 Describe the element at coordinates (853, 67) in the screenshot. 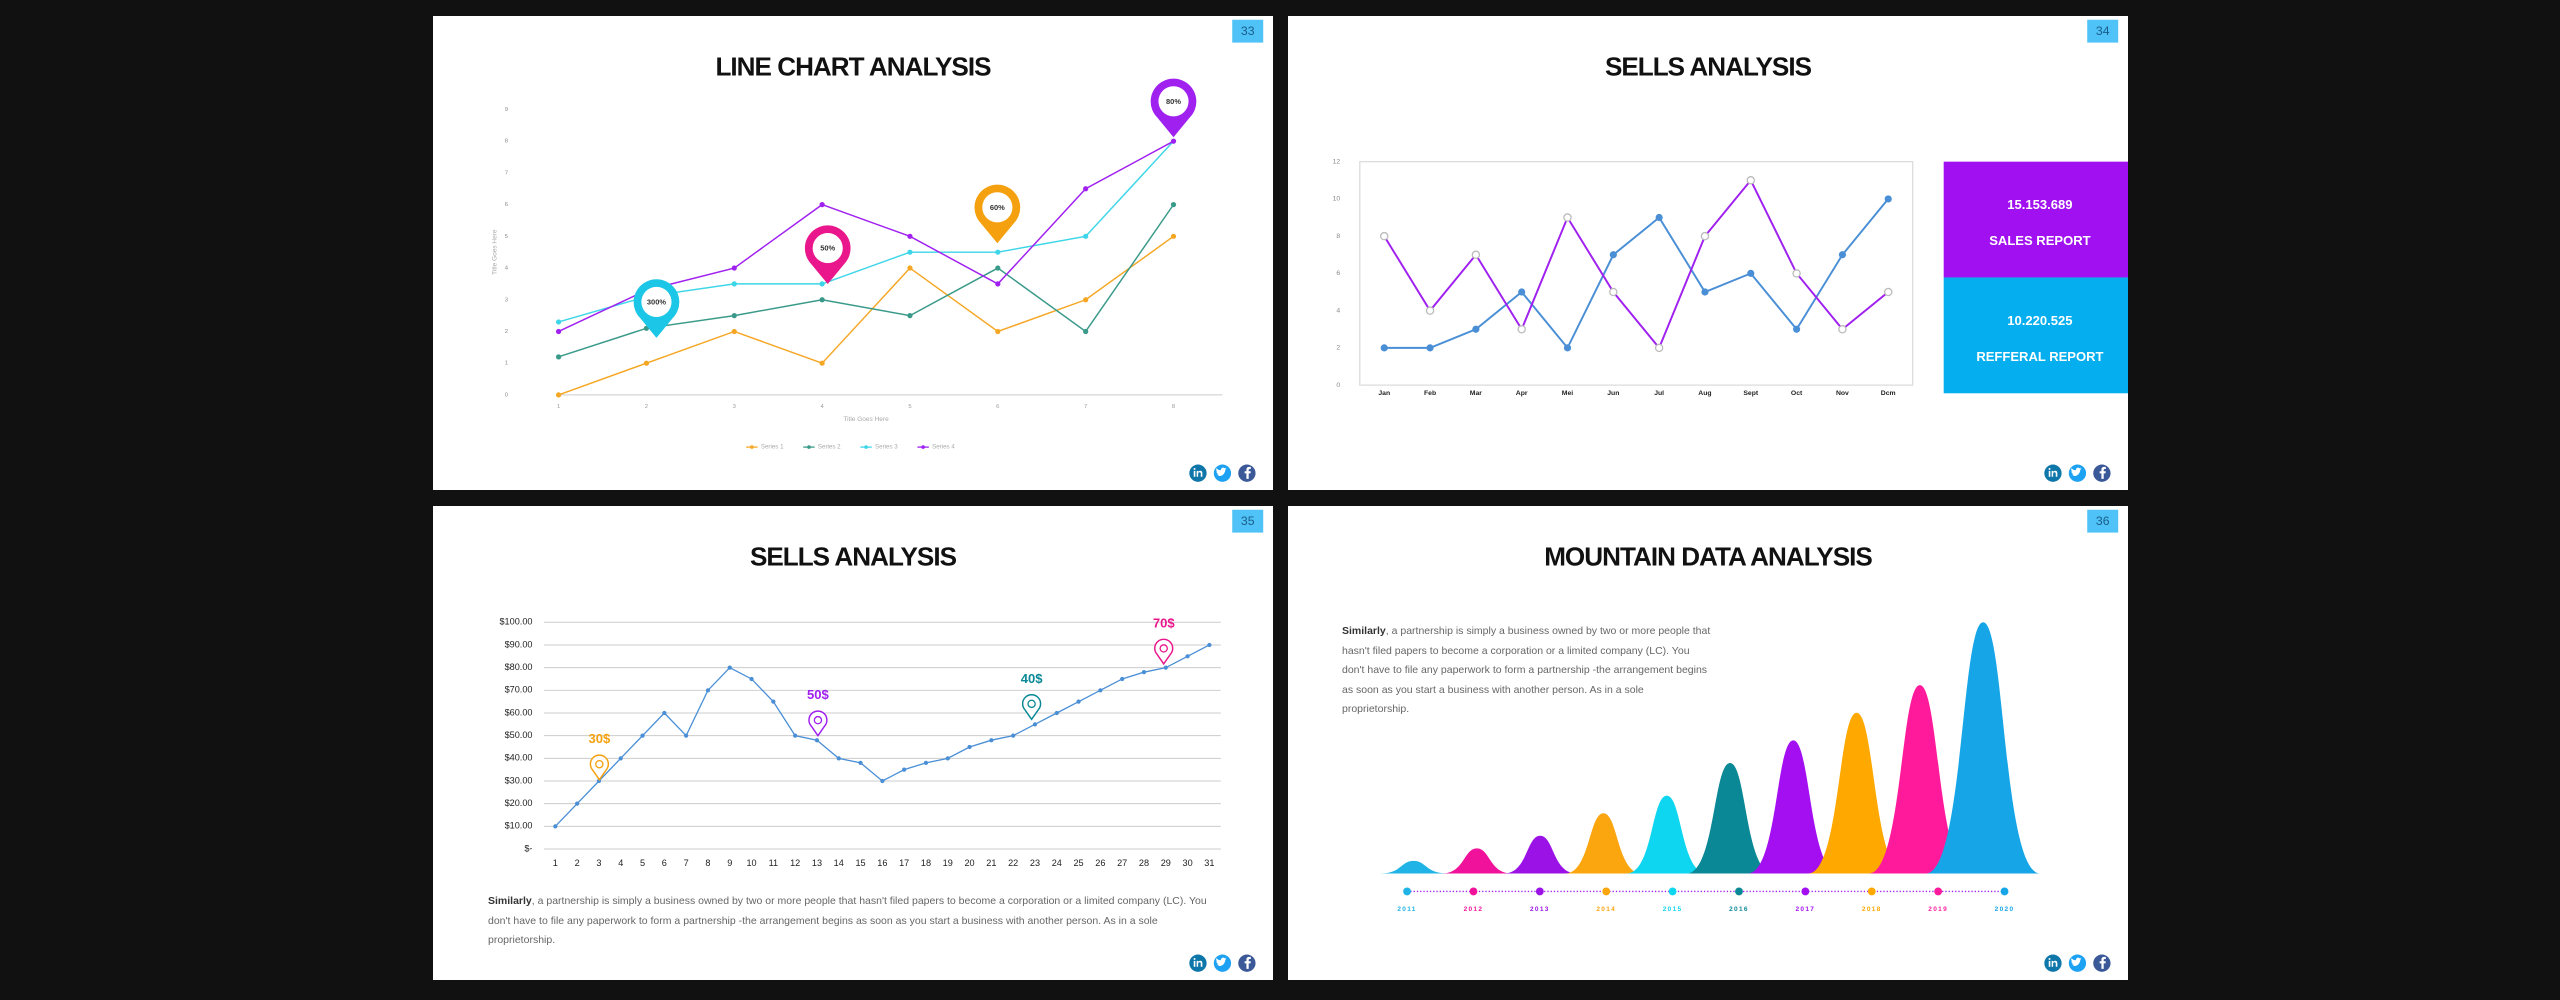

I see `slide-title: LINE CHART ANALYSIS` at that location.